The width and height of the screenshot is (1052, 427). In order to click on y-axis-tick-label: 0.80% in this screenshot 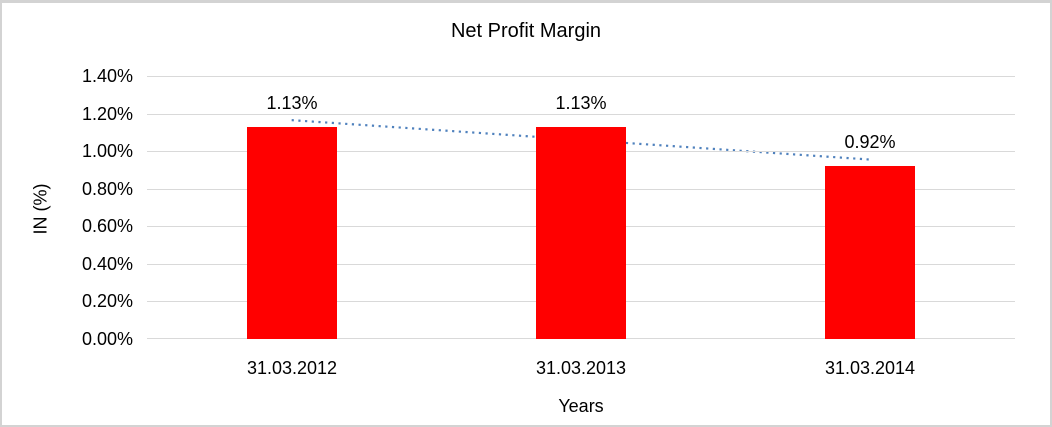, I will do `click(107, 189)`.